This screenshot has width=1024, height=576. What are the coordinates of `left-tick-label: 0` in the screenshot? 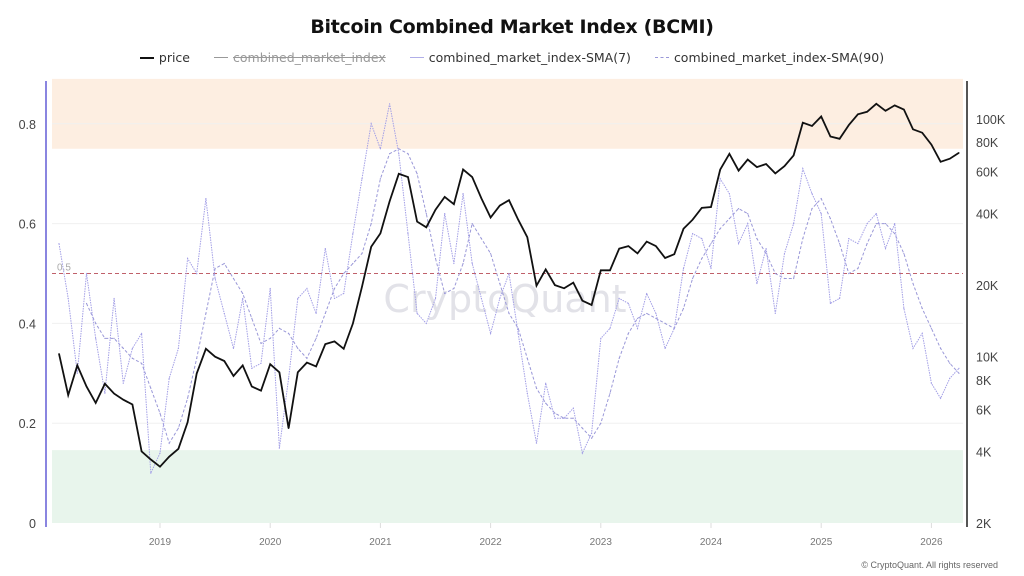 It's located at (32, 524).